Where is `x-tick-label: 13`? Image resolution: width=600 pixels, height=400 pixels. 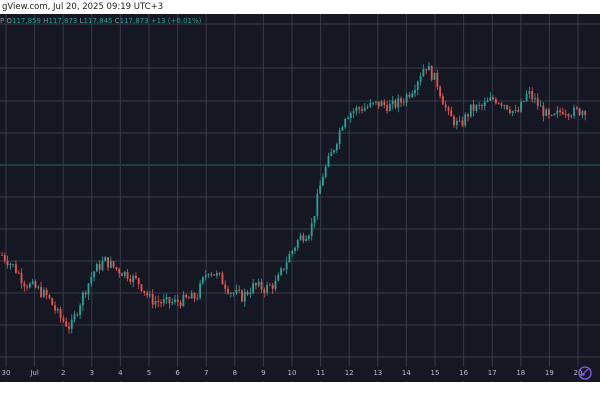 x-tick-label: 13 is located at coordinates (378, 373).